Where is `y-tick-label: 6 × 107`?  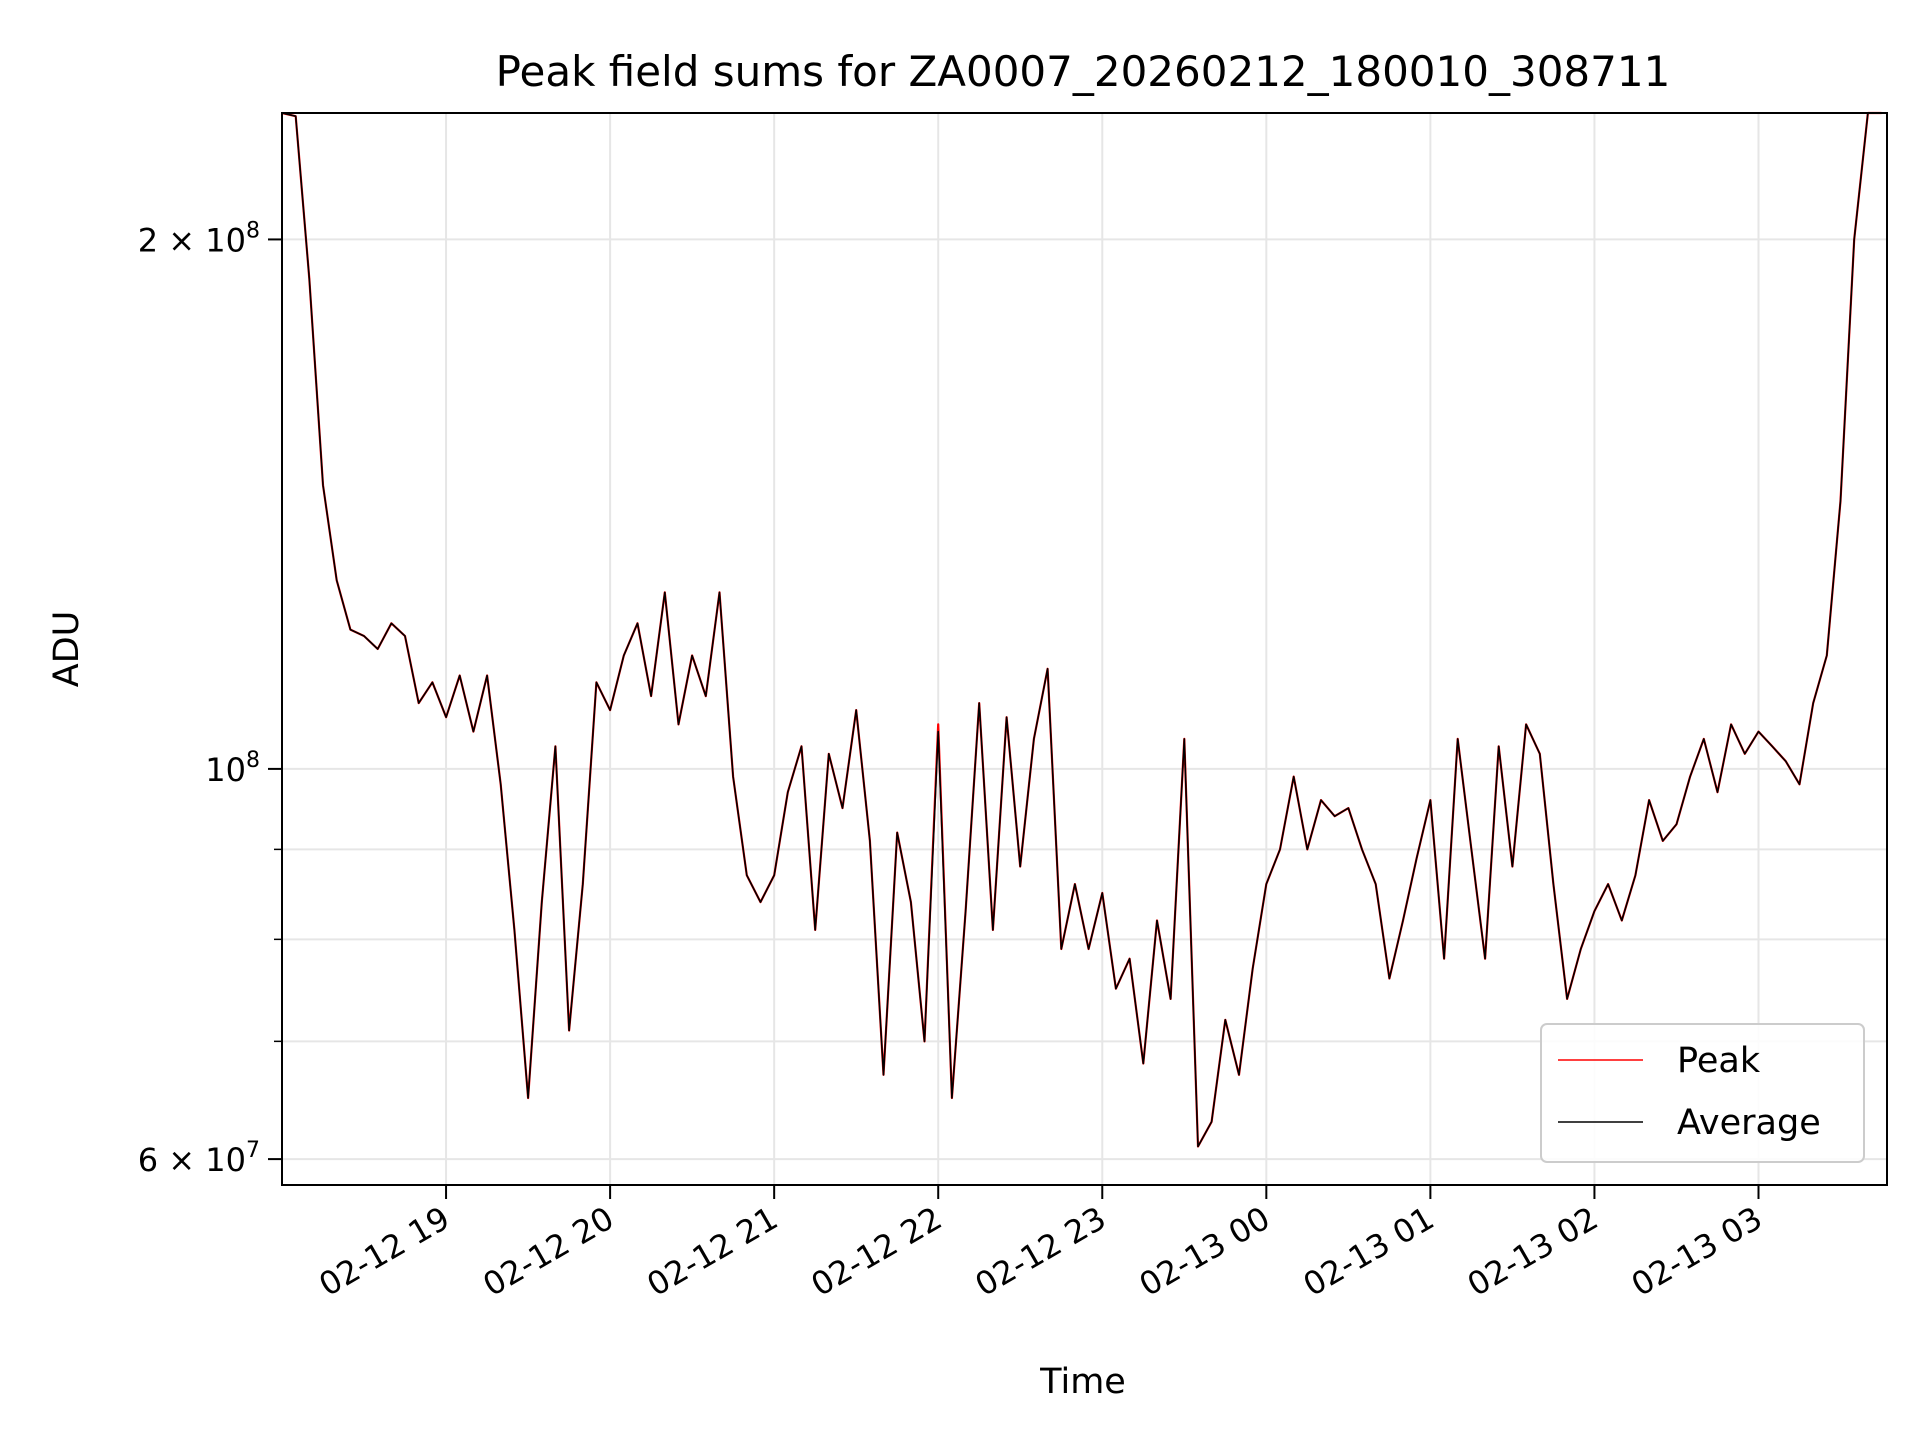 y-tick-label: 6 × 107 is located at coordinates (199, 1158).